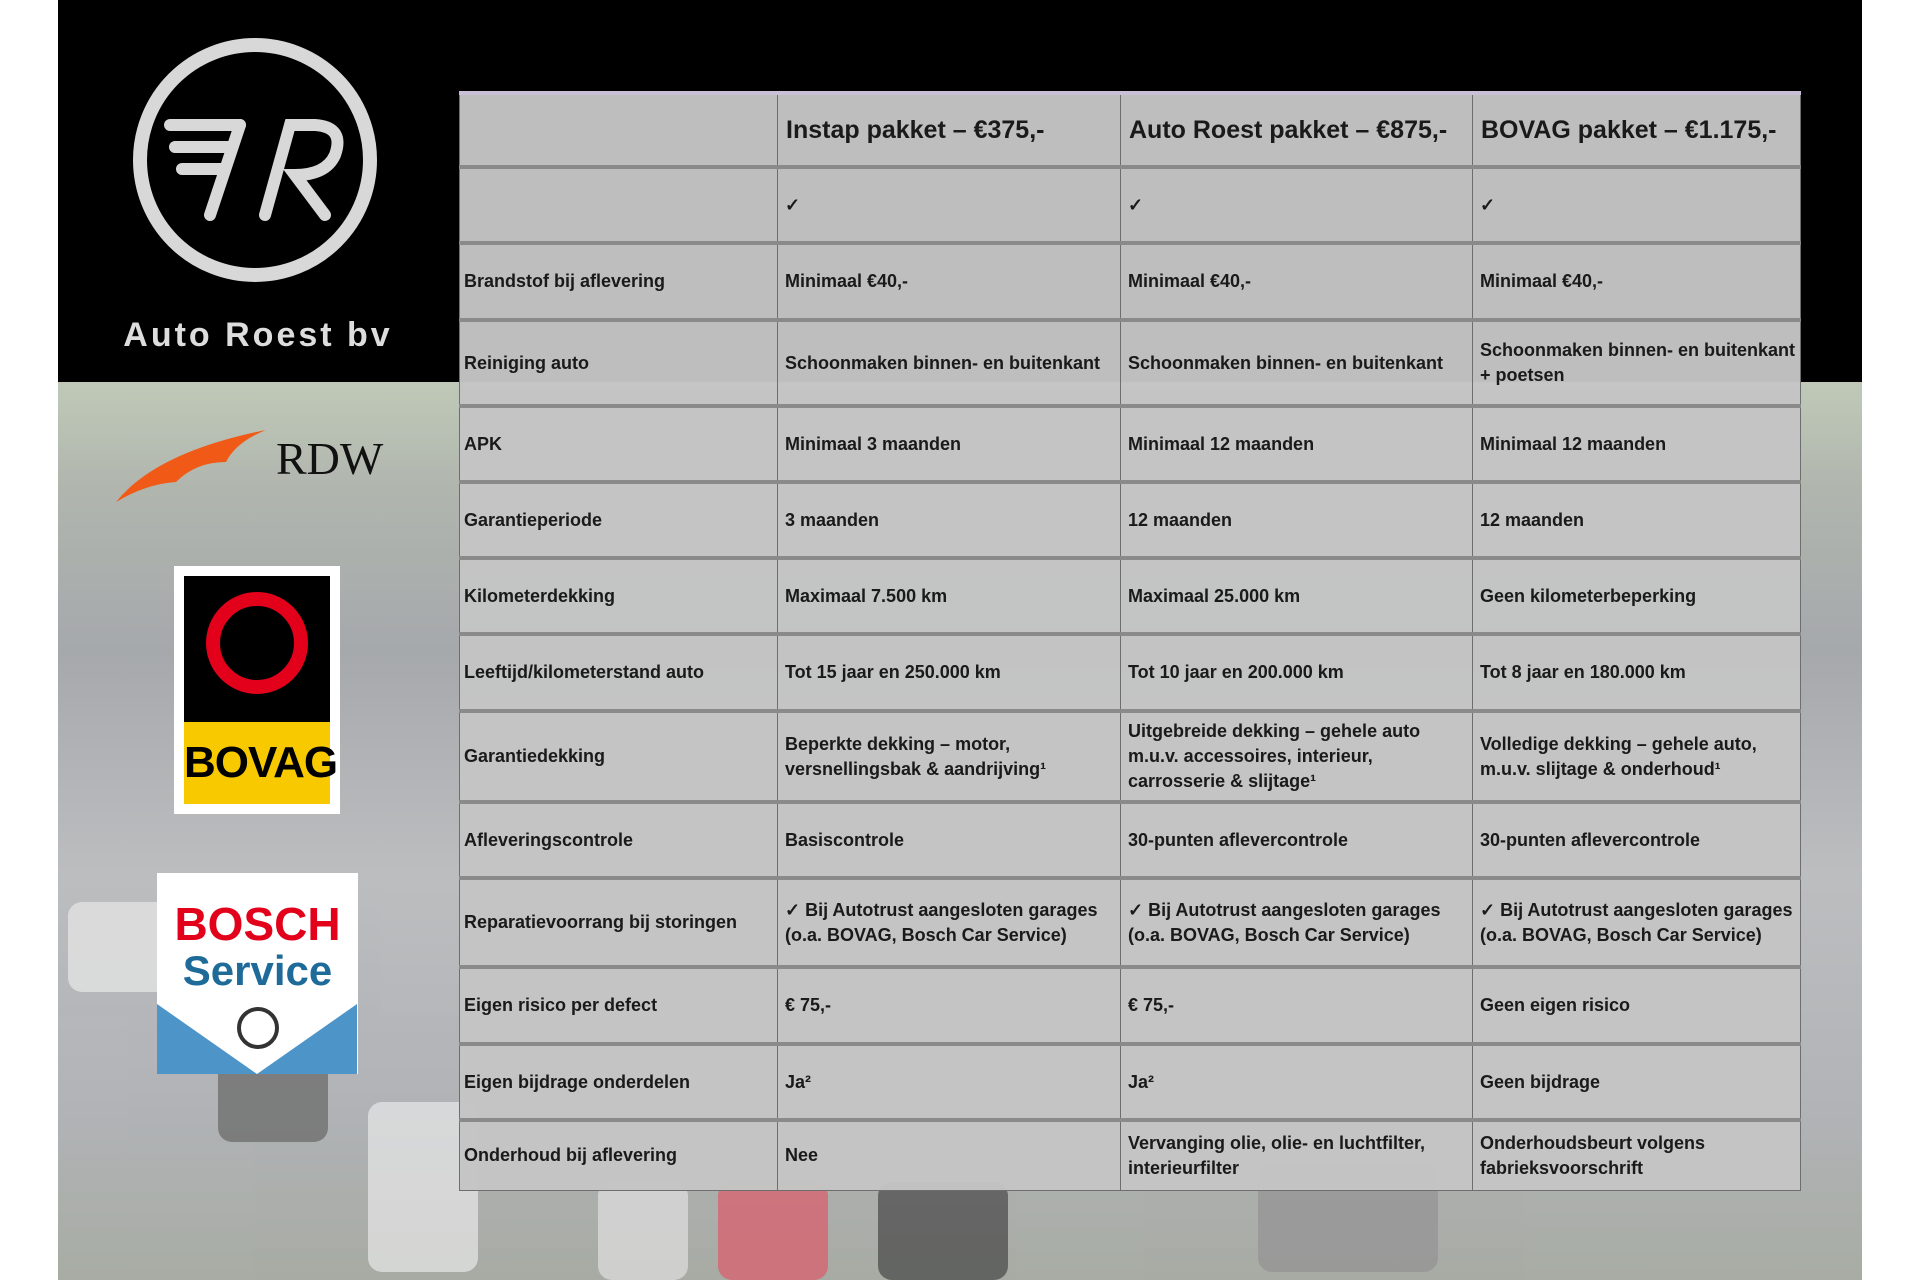  What do you see at coordinates (257, 643) in the screenshot?
I see `bovag-ring-icon` at bounding box center [257, 643].